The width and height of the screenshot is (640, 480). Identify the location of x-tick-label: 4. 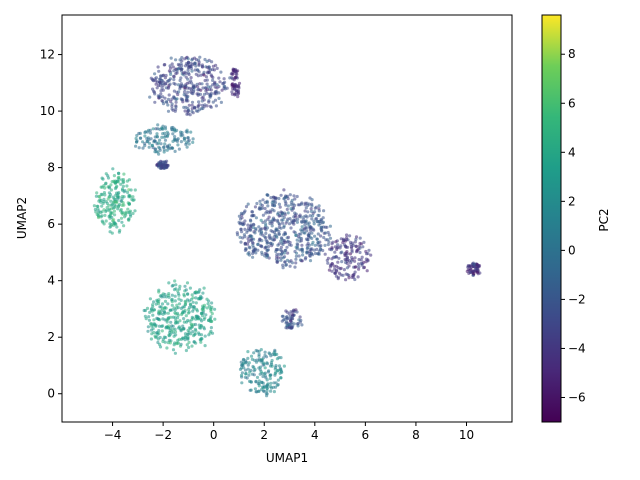
(315, 435).